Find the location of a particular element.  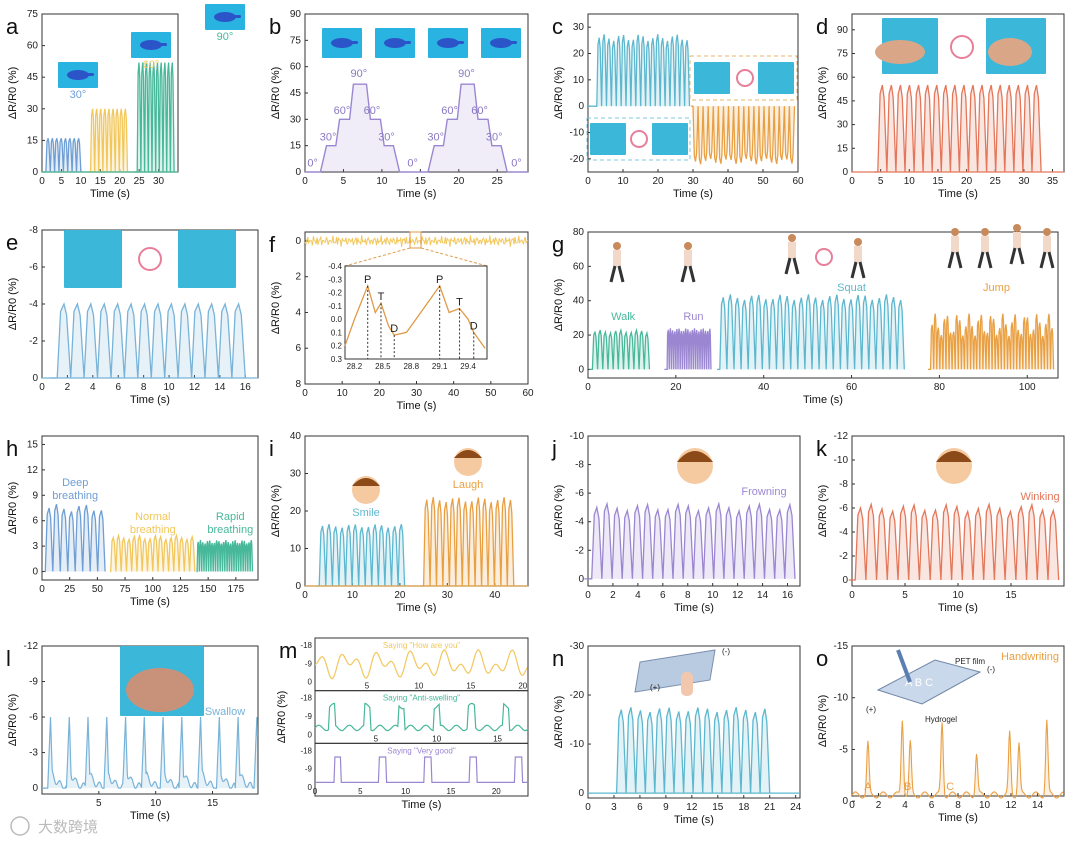

expression-label: Winking is located at coordinates (1039, 497).